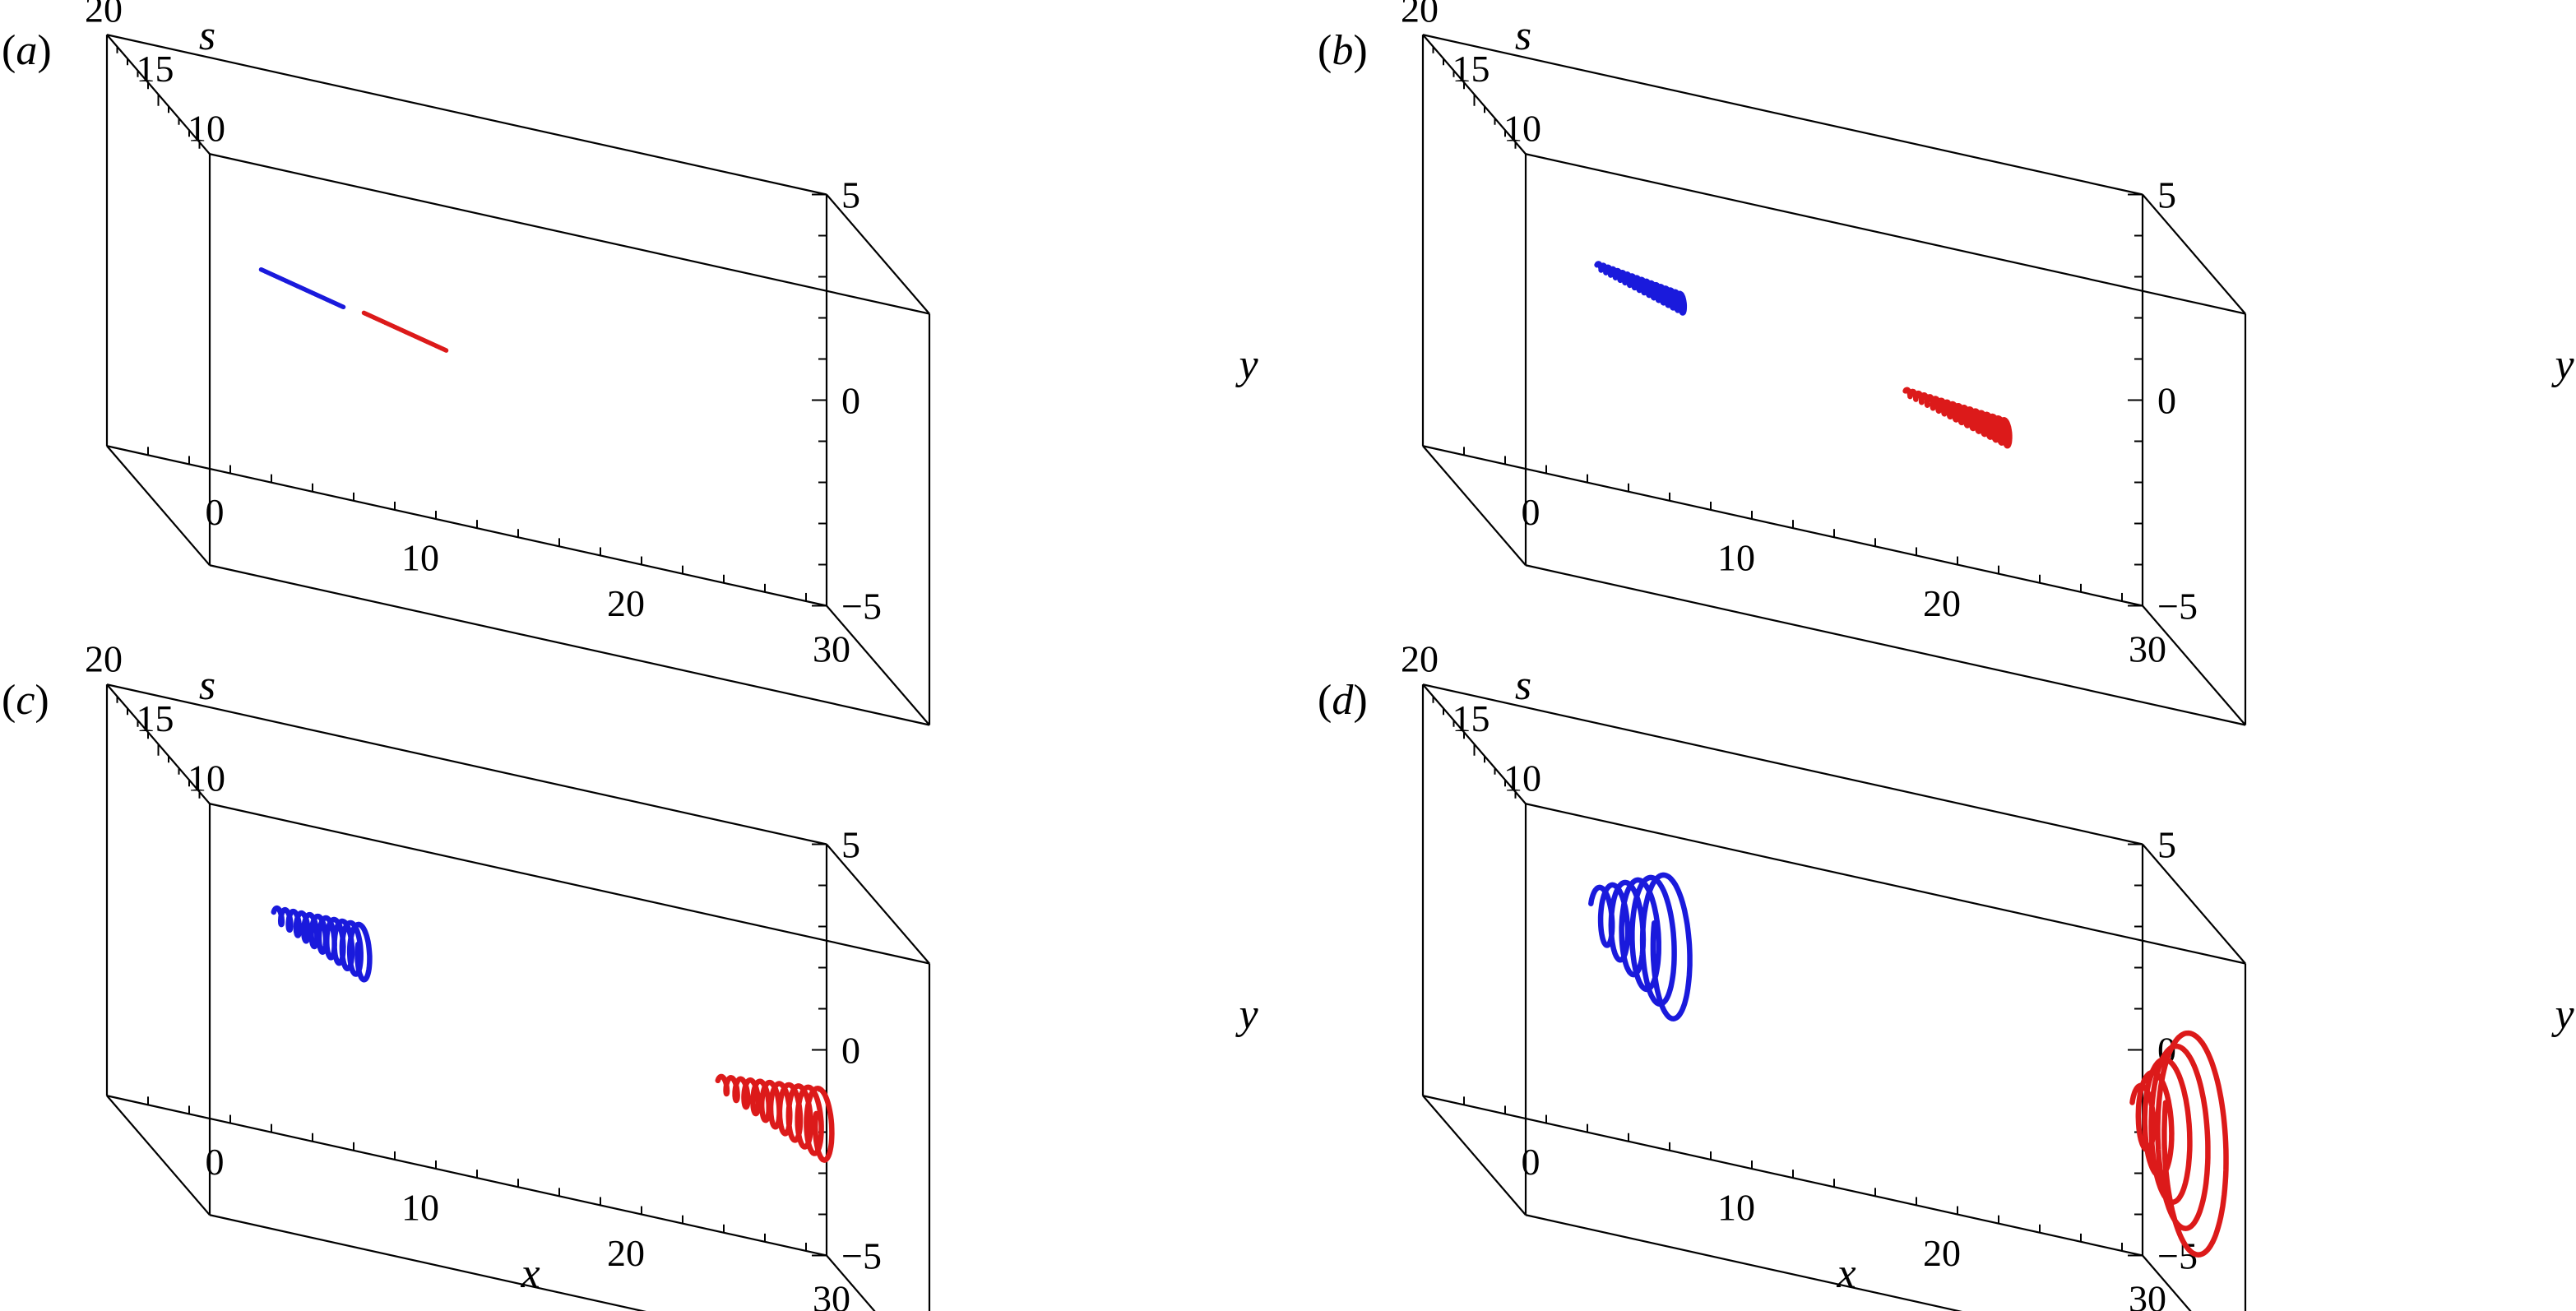 The width and height of the screenshot is (2576, 1311). Describe the element at coordinates (26, 700) in the screenshot. I see `panel-label: (c)` at that location.